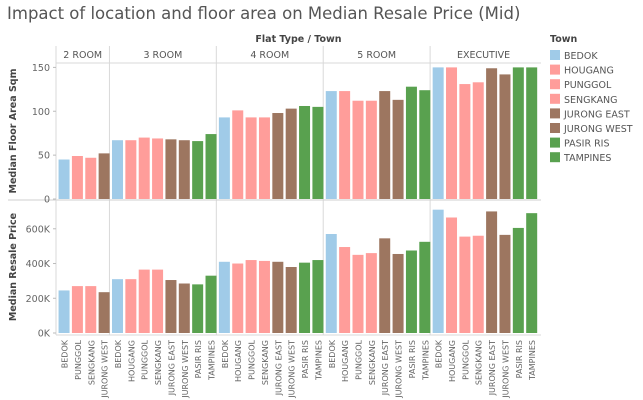 Image resolution: width=643 pixels, height=400 pixels. Describe the element at coordinates (581, 56) in the screenshot. I see `legend-item-label: BEDOK` at that location.